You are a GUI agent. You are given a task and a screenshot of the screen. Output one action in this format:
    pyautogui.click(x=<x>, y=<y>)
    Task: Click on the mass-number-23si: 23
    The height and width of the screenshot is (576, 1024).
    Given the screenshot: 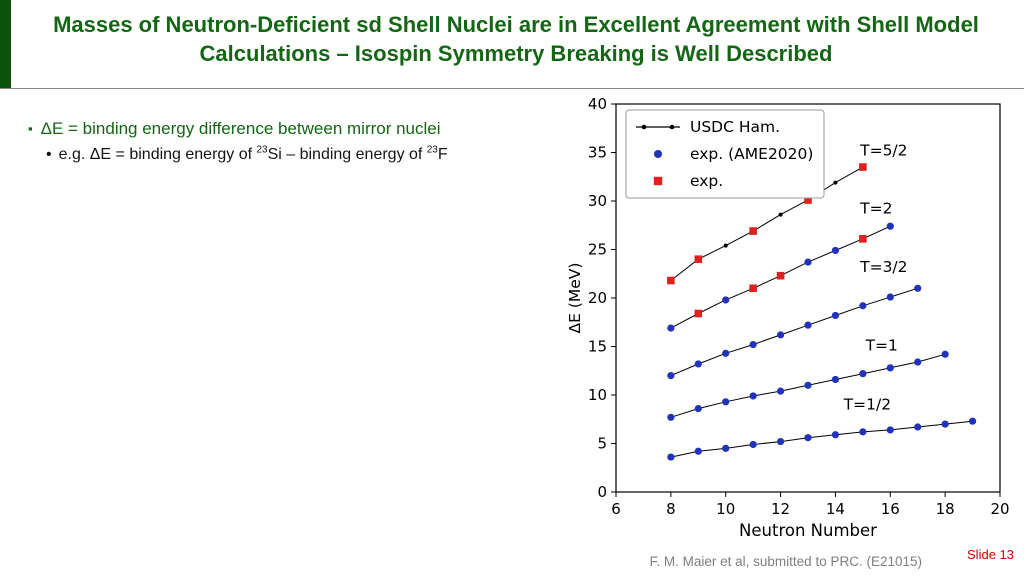 What is the action you would take?
    pyautogui.click(x=262, y=150)
    